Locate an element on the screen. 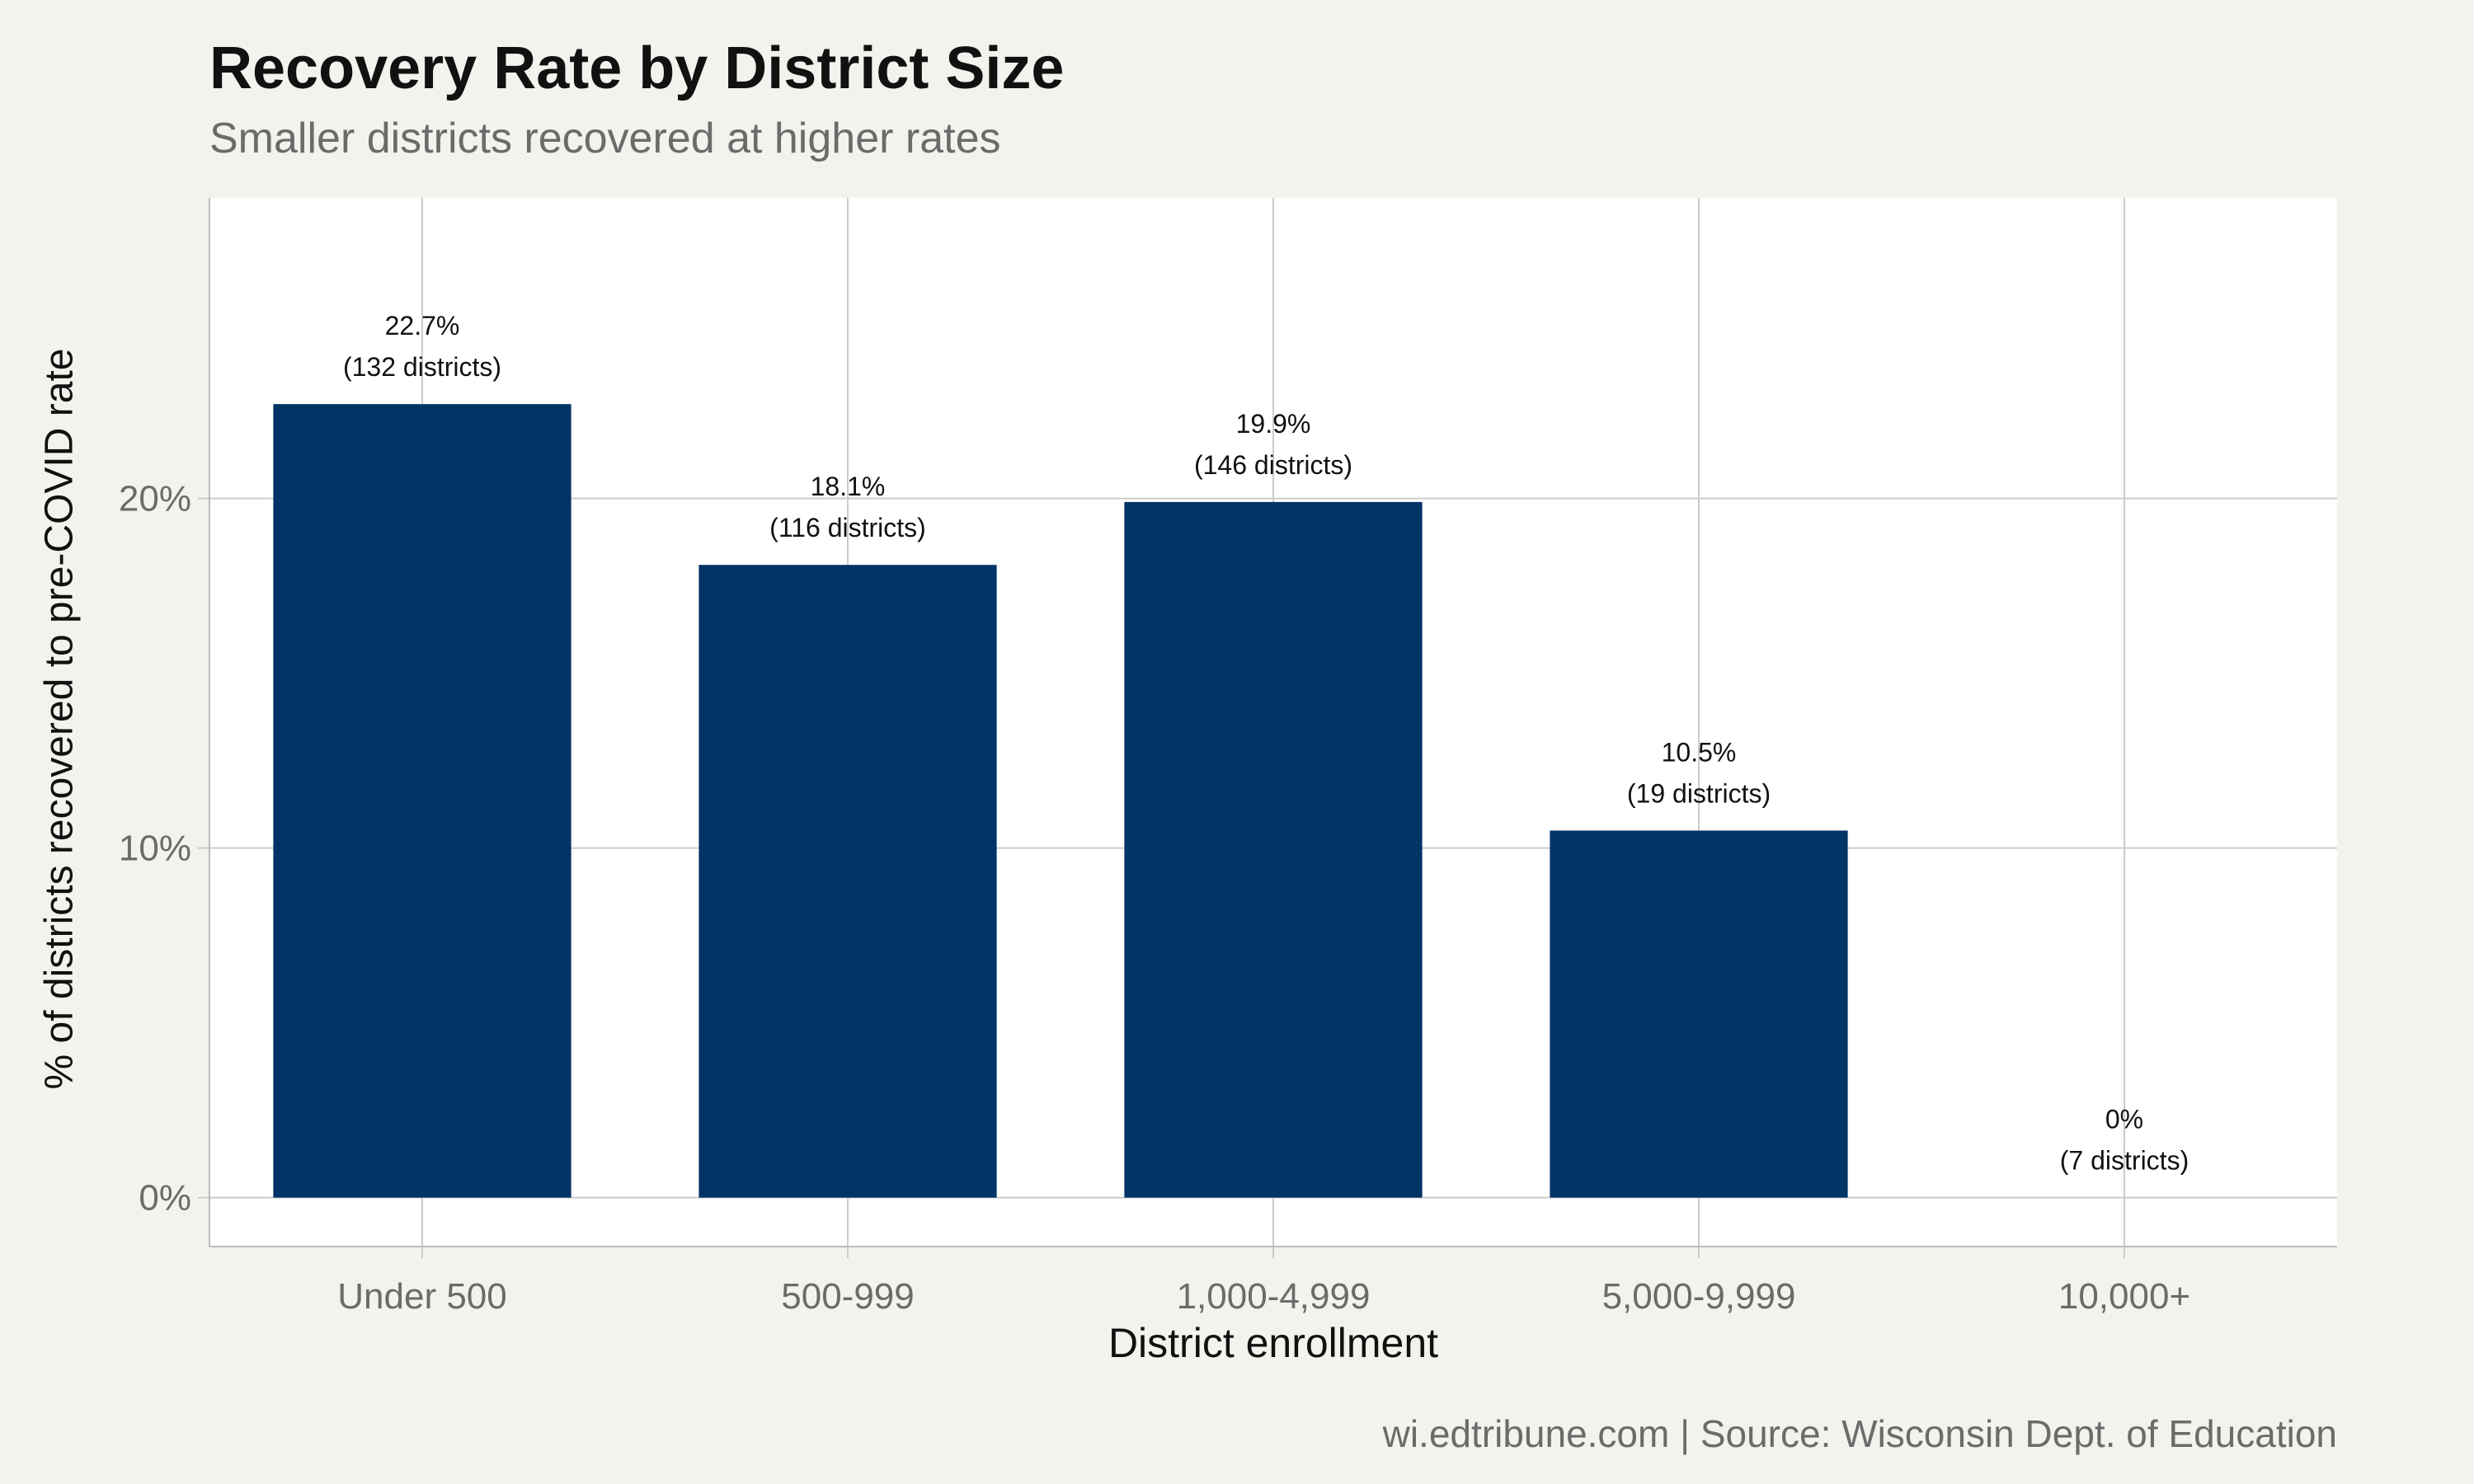 The width and height of the screenshot is (2474, 1484). x-tick-label: 5,000-9,999 is located at coordinates (1699, 1296).